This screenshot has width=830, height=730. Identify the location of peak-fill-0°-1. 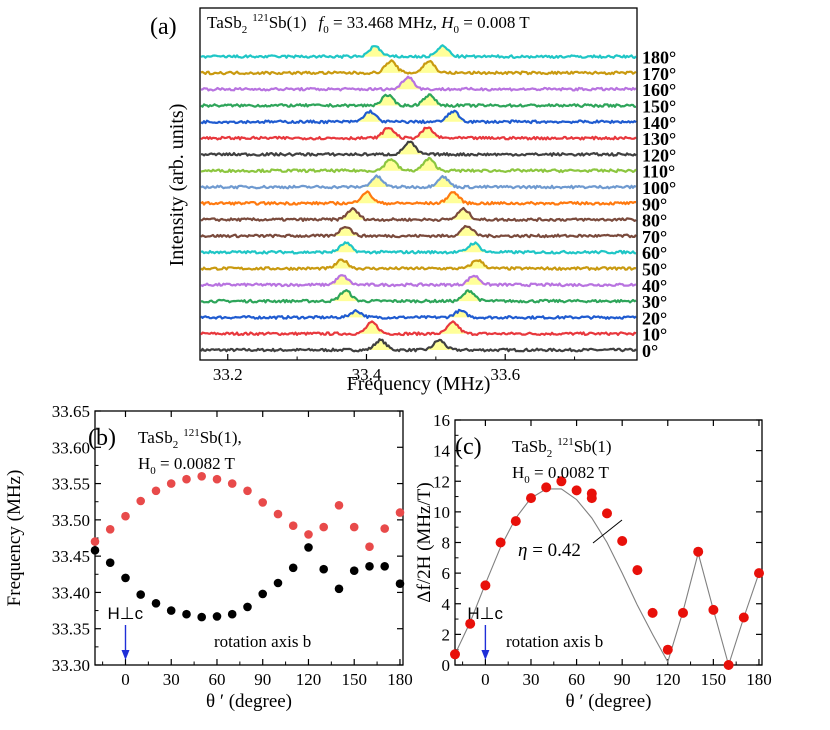
(439, 344).